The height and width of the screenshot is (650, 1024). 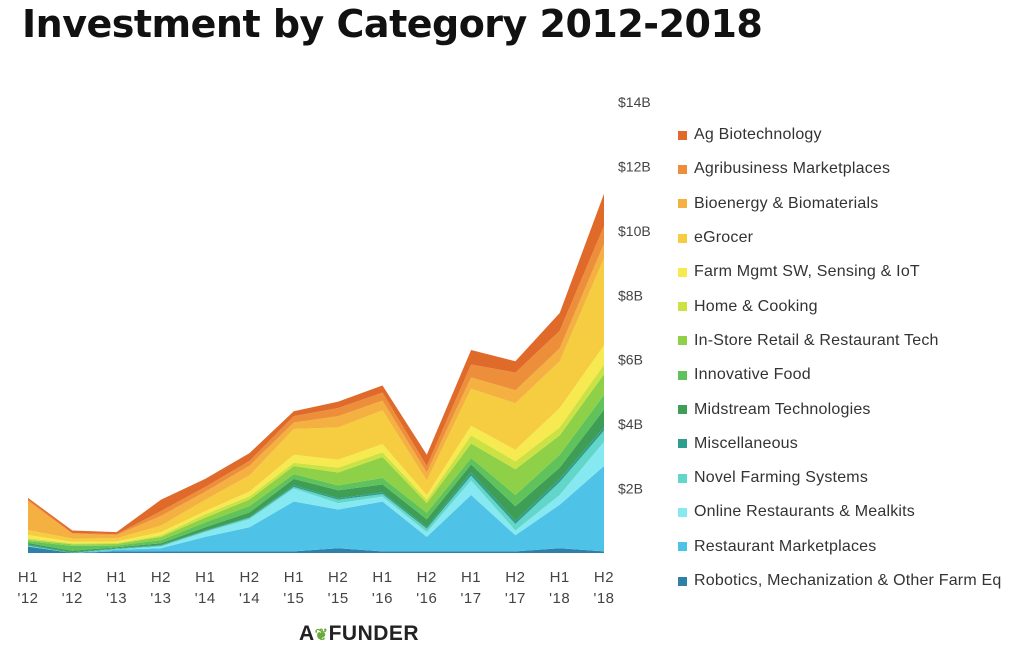 I want to click on legend-label: Home & Cooking, so click(x=756, y=306).